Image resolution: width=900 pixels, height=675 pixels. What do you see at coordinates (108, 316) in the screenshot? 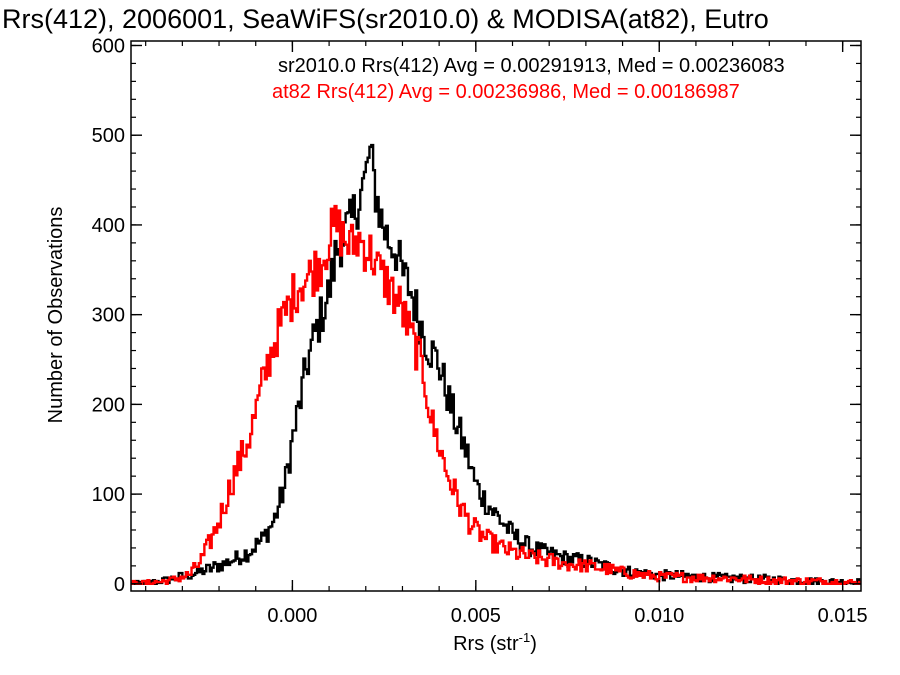
I see `y-tick-label: 300` at bounding box center [108, 316].